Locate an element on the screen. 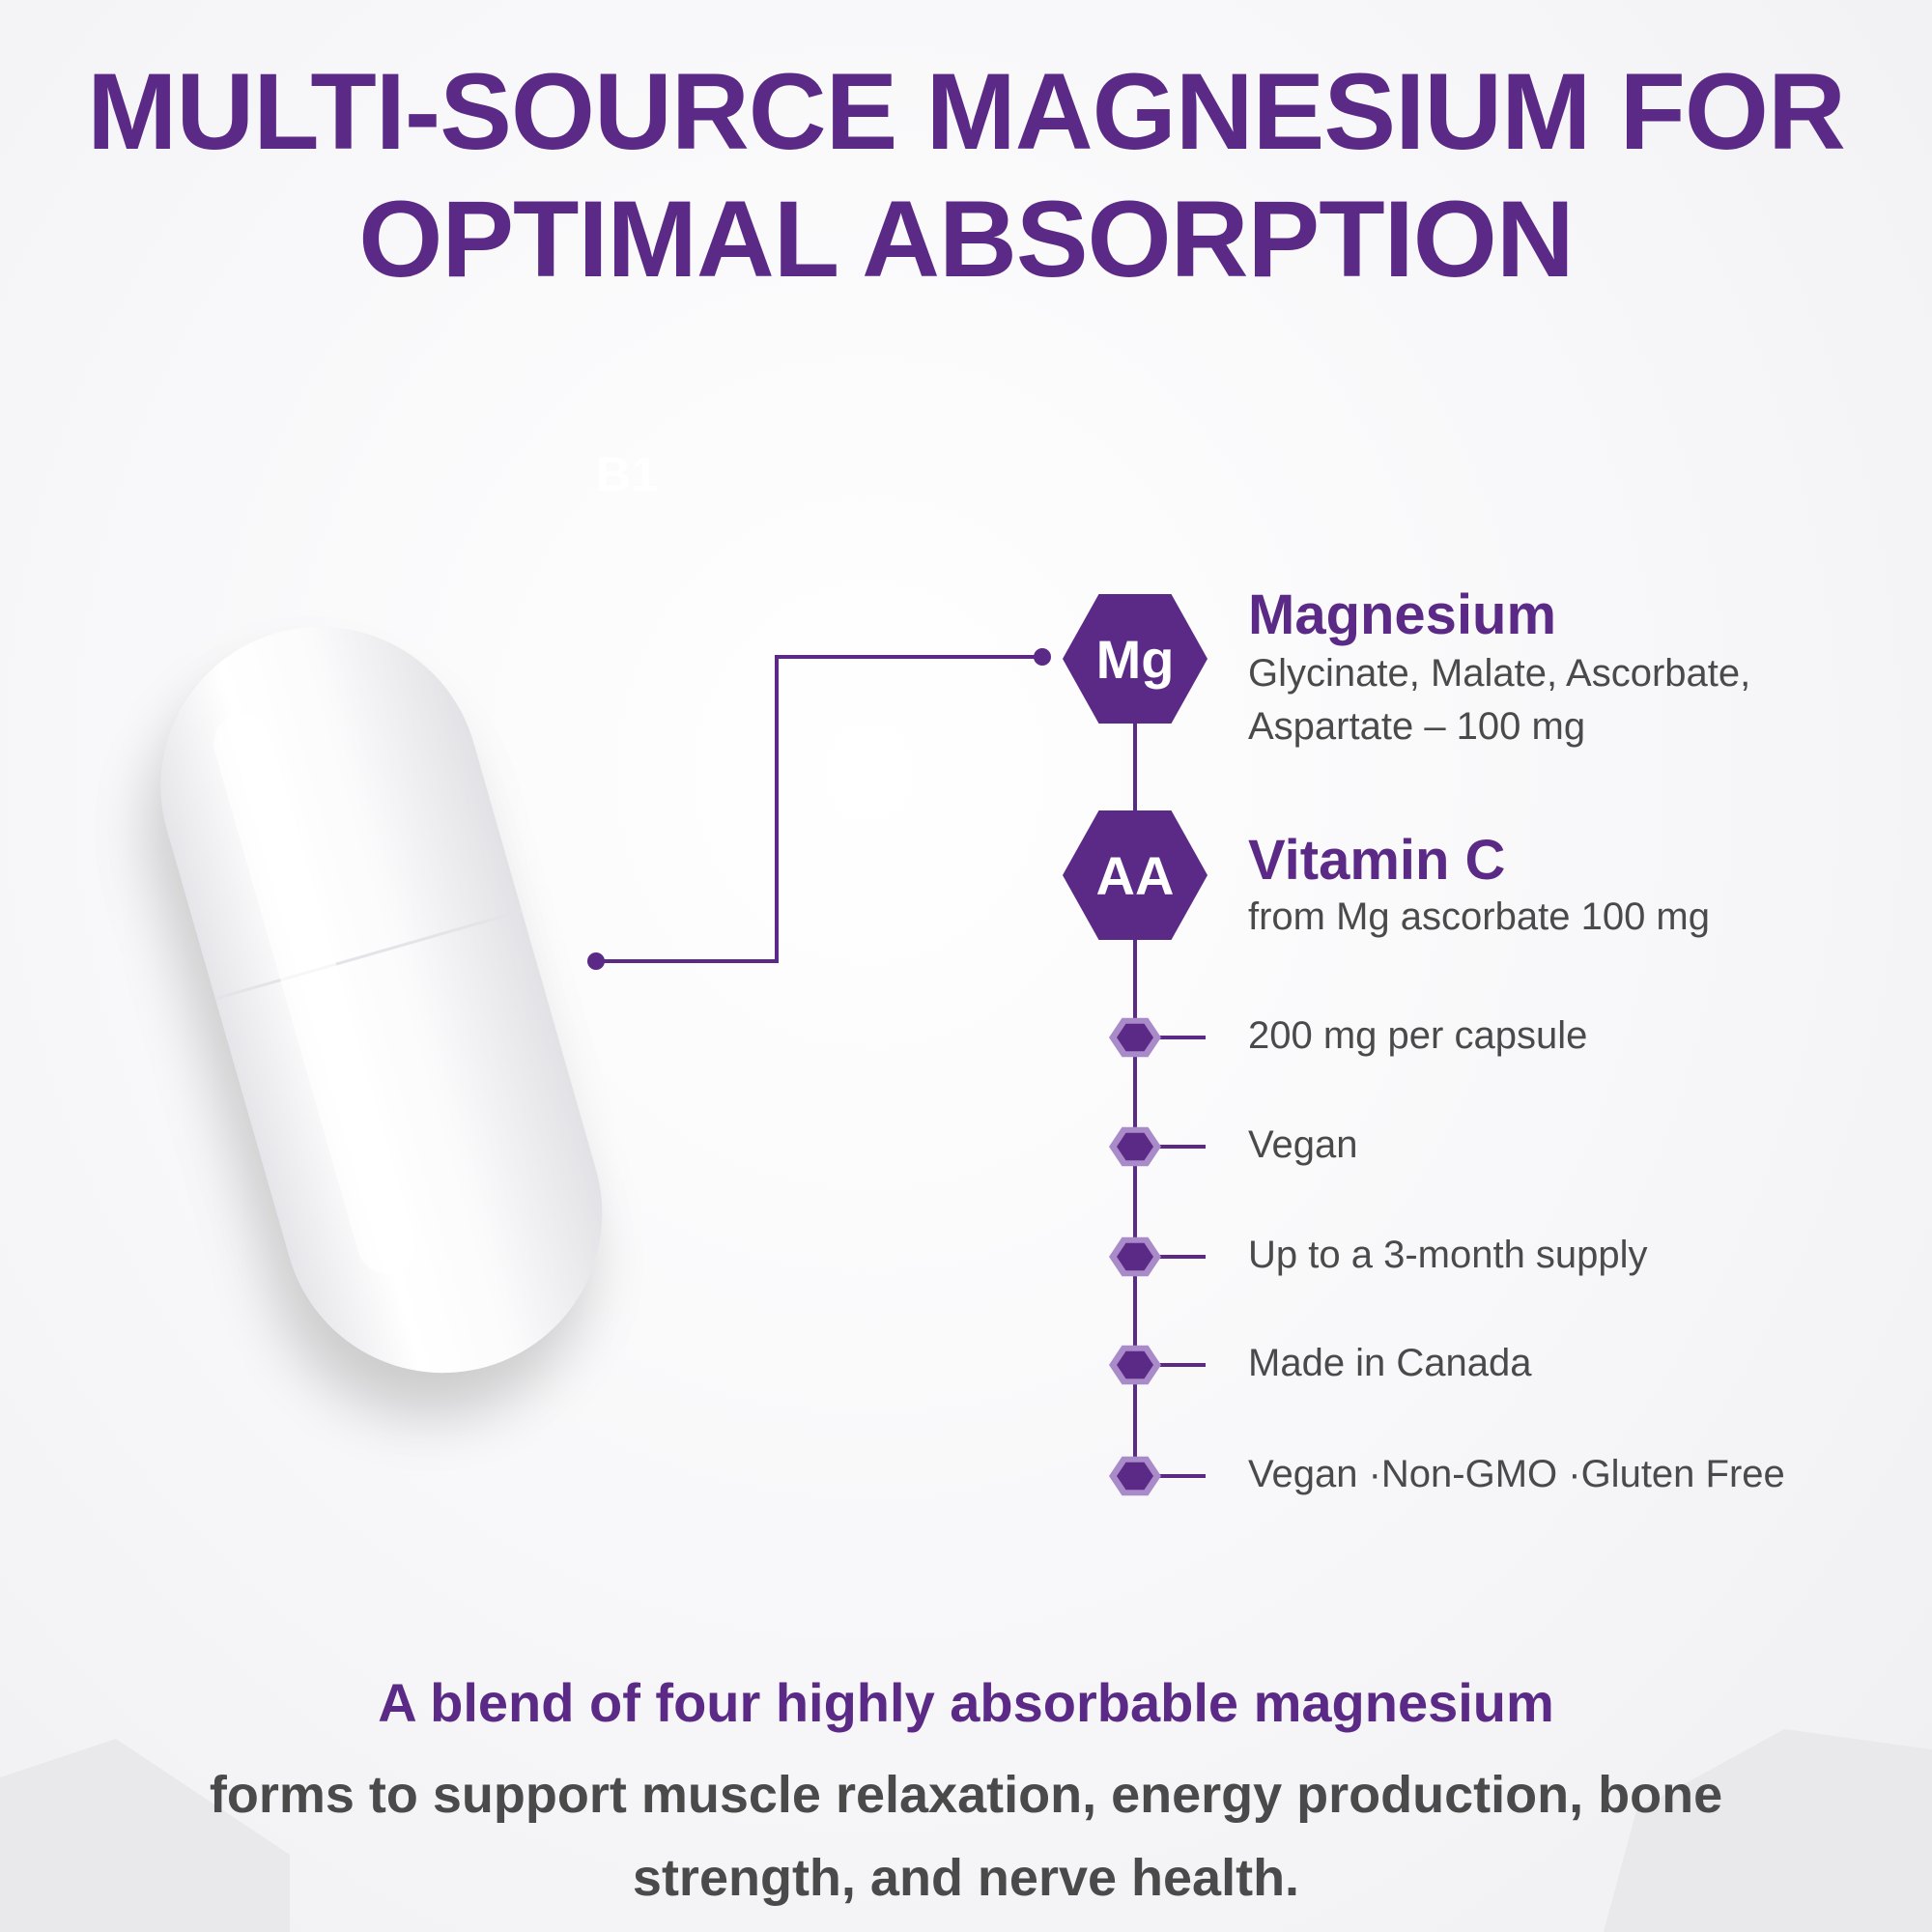 Image resolution: width=1932 pixels, height=1932 pixels. title-line-1: MULTI-SOURCE MAGNESIUM FOR is located at coordinates (966, 111).